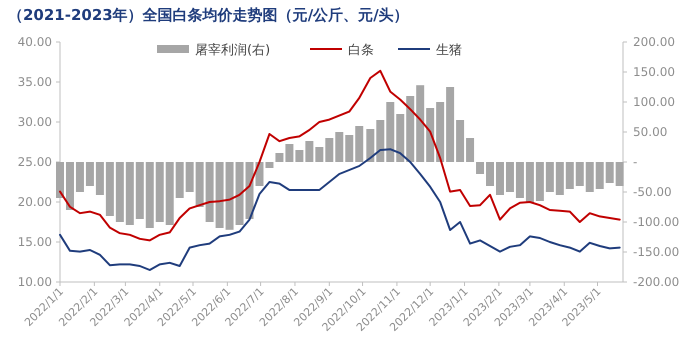 The width and height of the screenshot is (700, 351). Describe the element at coordinates (35, 162) in the screenshot. I see `ytick3: 25.00` at that location.